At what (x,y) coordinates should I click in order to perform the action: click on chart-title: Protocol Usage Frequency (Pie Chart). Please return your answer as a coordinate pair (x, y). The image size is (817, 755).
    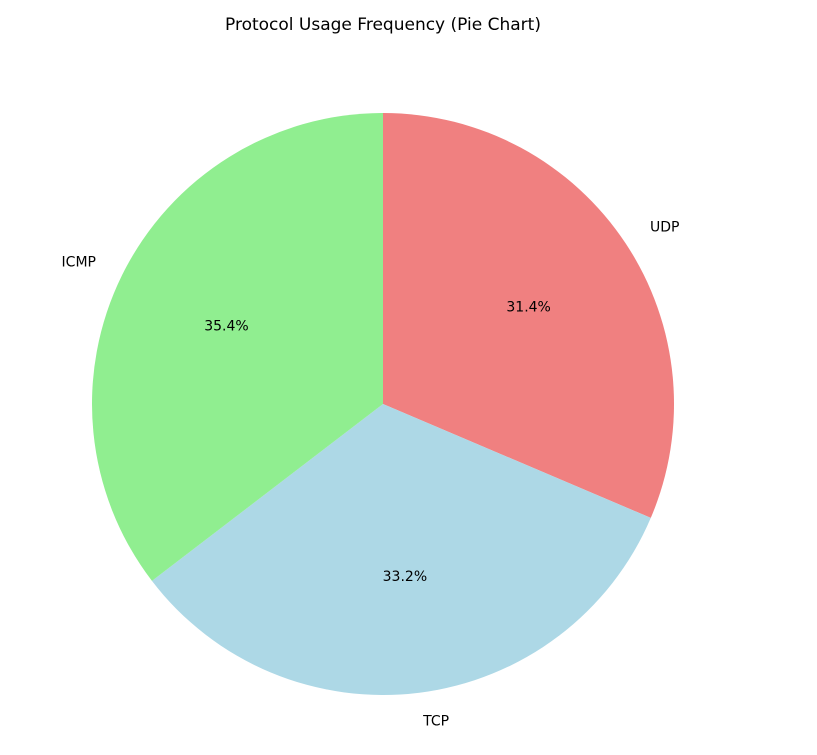
    Looking at the image, I should click on (383, 25).